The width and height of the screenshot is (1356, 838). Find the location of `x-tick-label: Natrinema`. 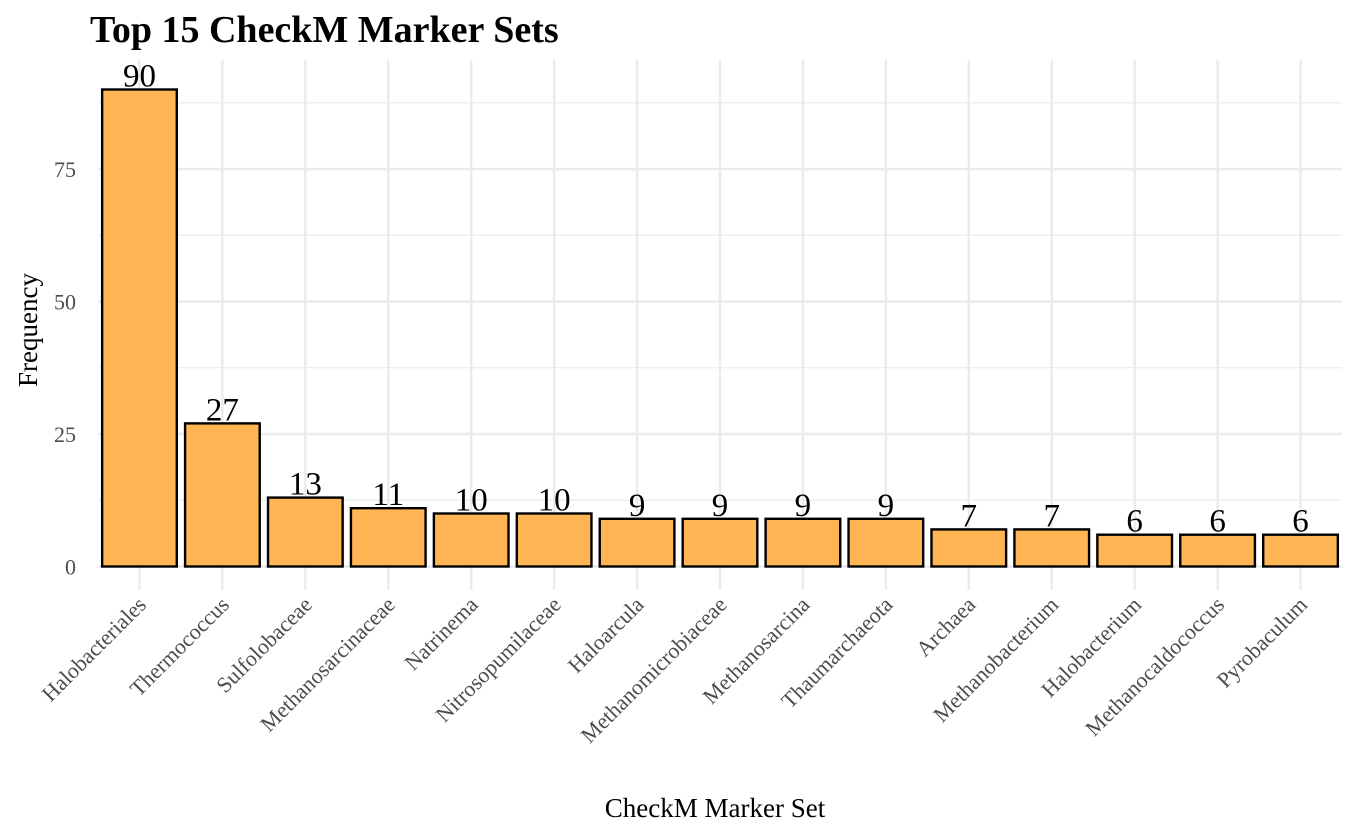

x-tick-label: Natrinema is located at coordinates (440, 633).